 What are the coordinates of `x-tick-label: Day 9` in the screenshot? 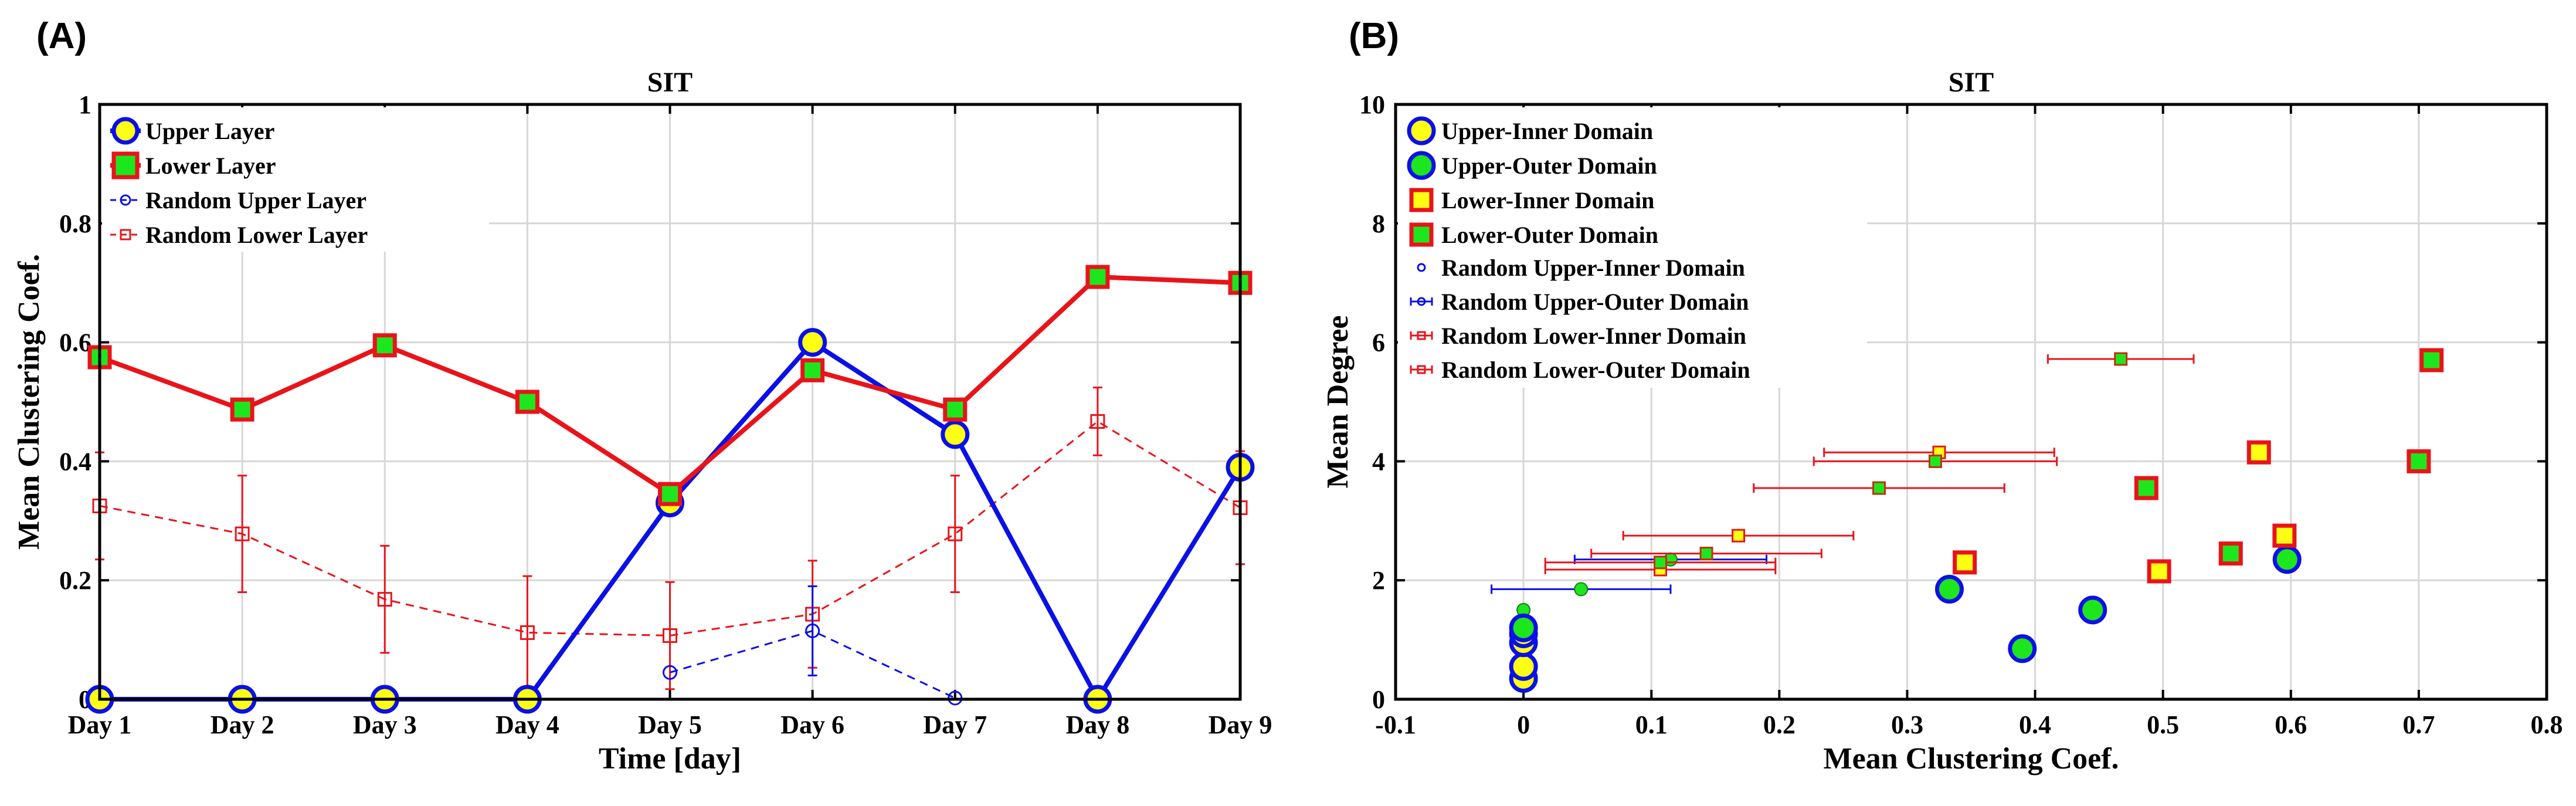 It's located at (1240, 724).